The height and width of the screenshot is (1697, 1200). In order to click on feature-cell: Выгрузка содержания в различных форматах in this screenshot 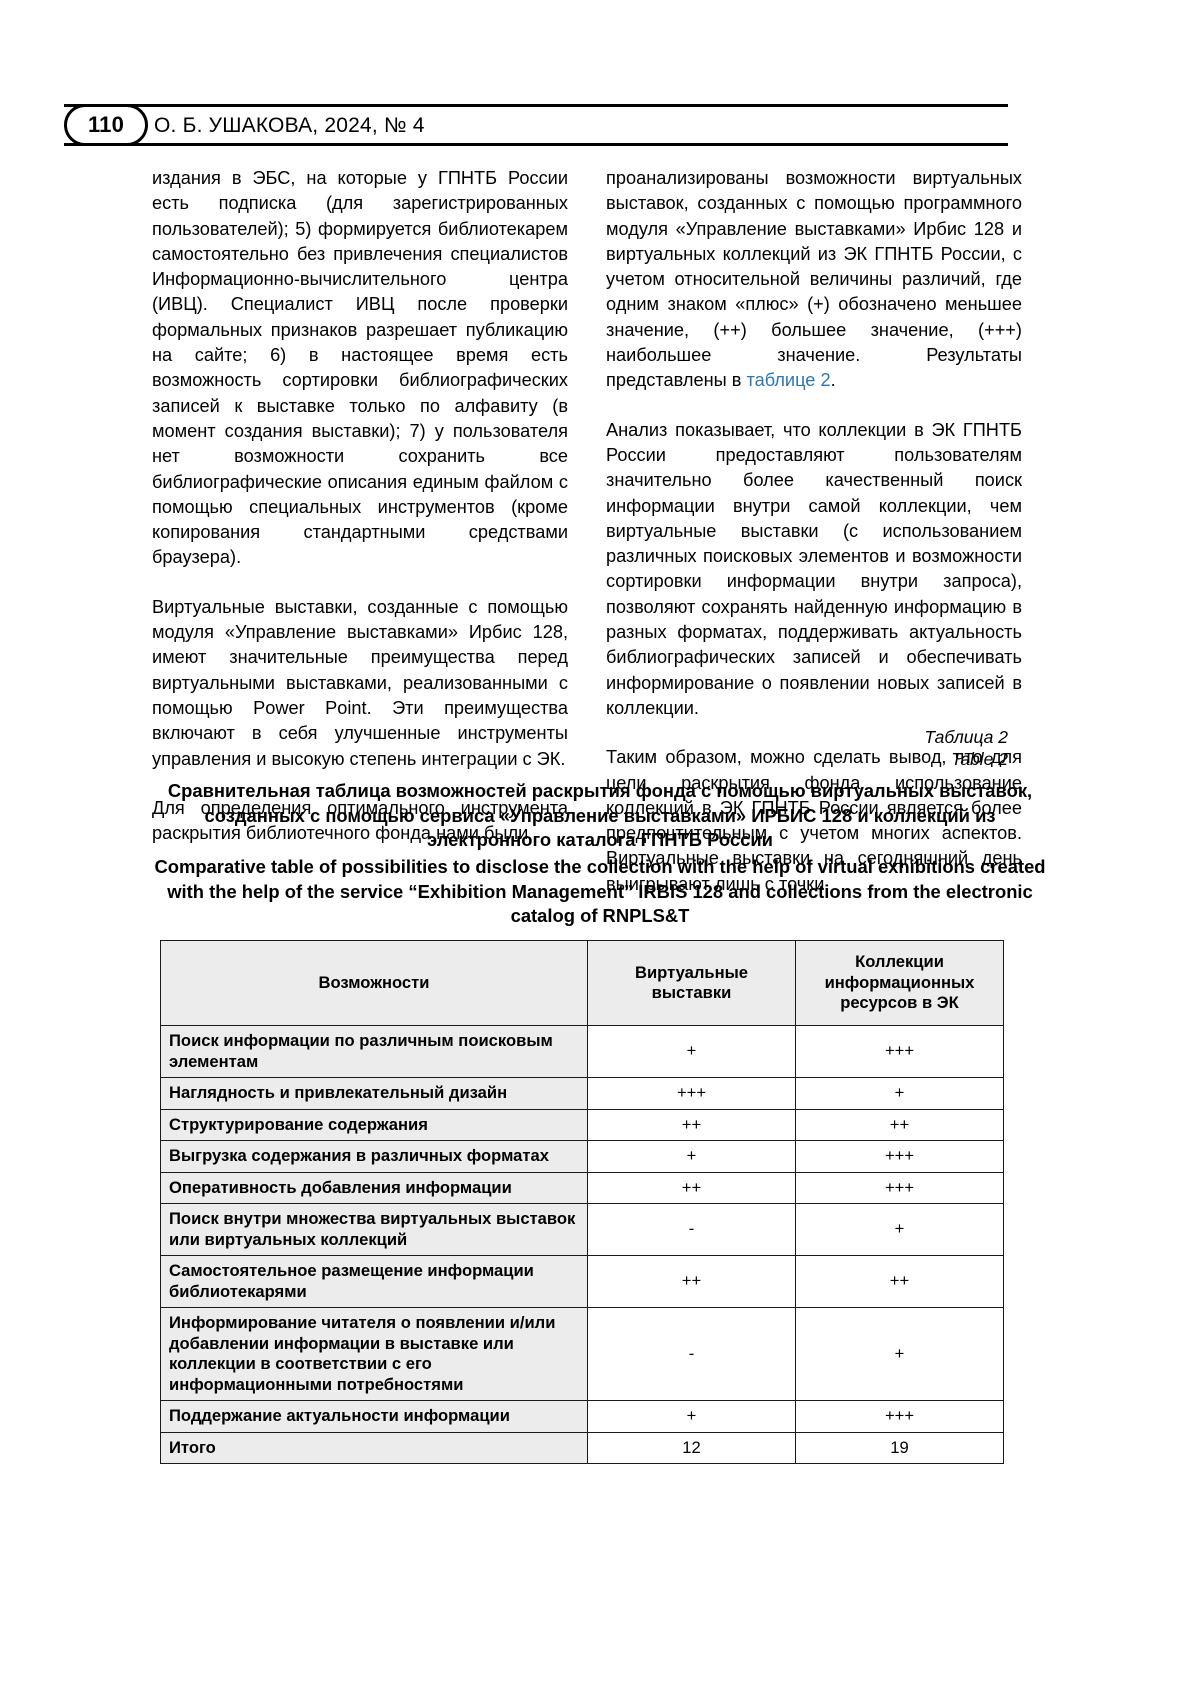, I will do `click(374, 1156)`.